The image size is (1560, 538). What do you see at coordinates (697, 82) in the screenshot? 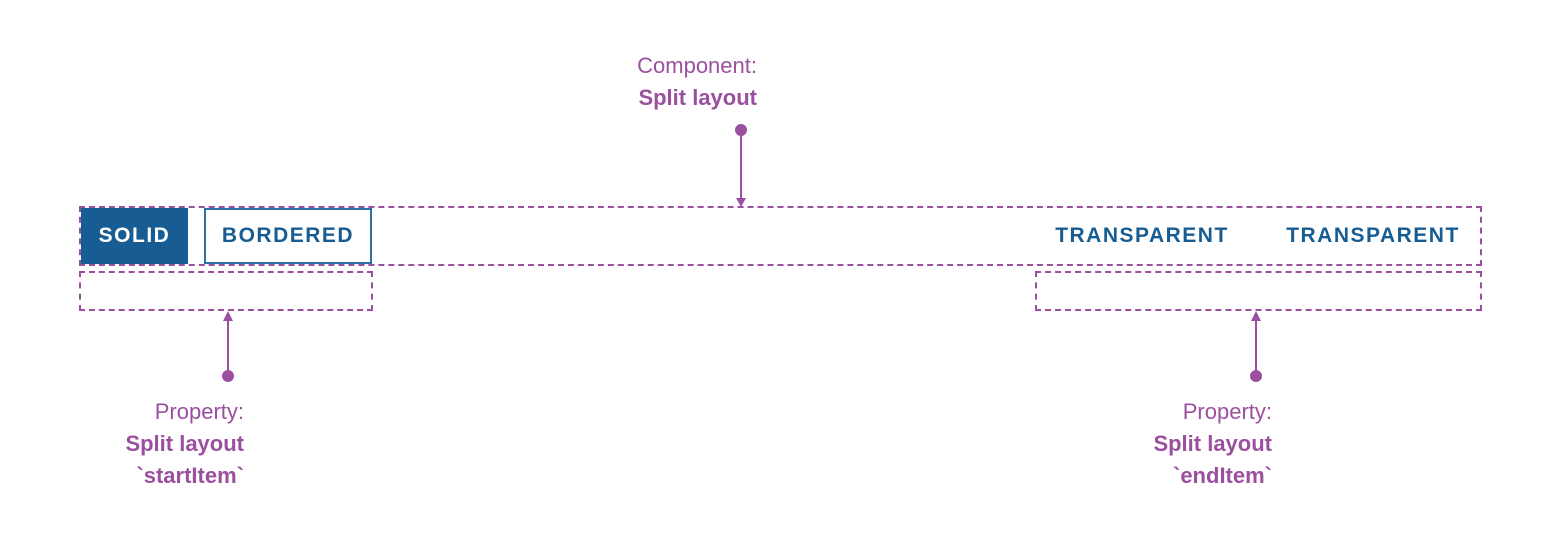
I see `component-label: Component: Split layout` at bounding box center [697, 82].